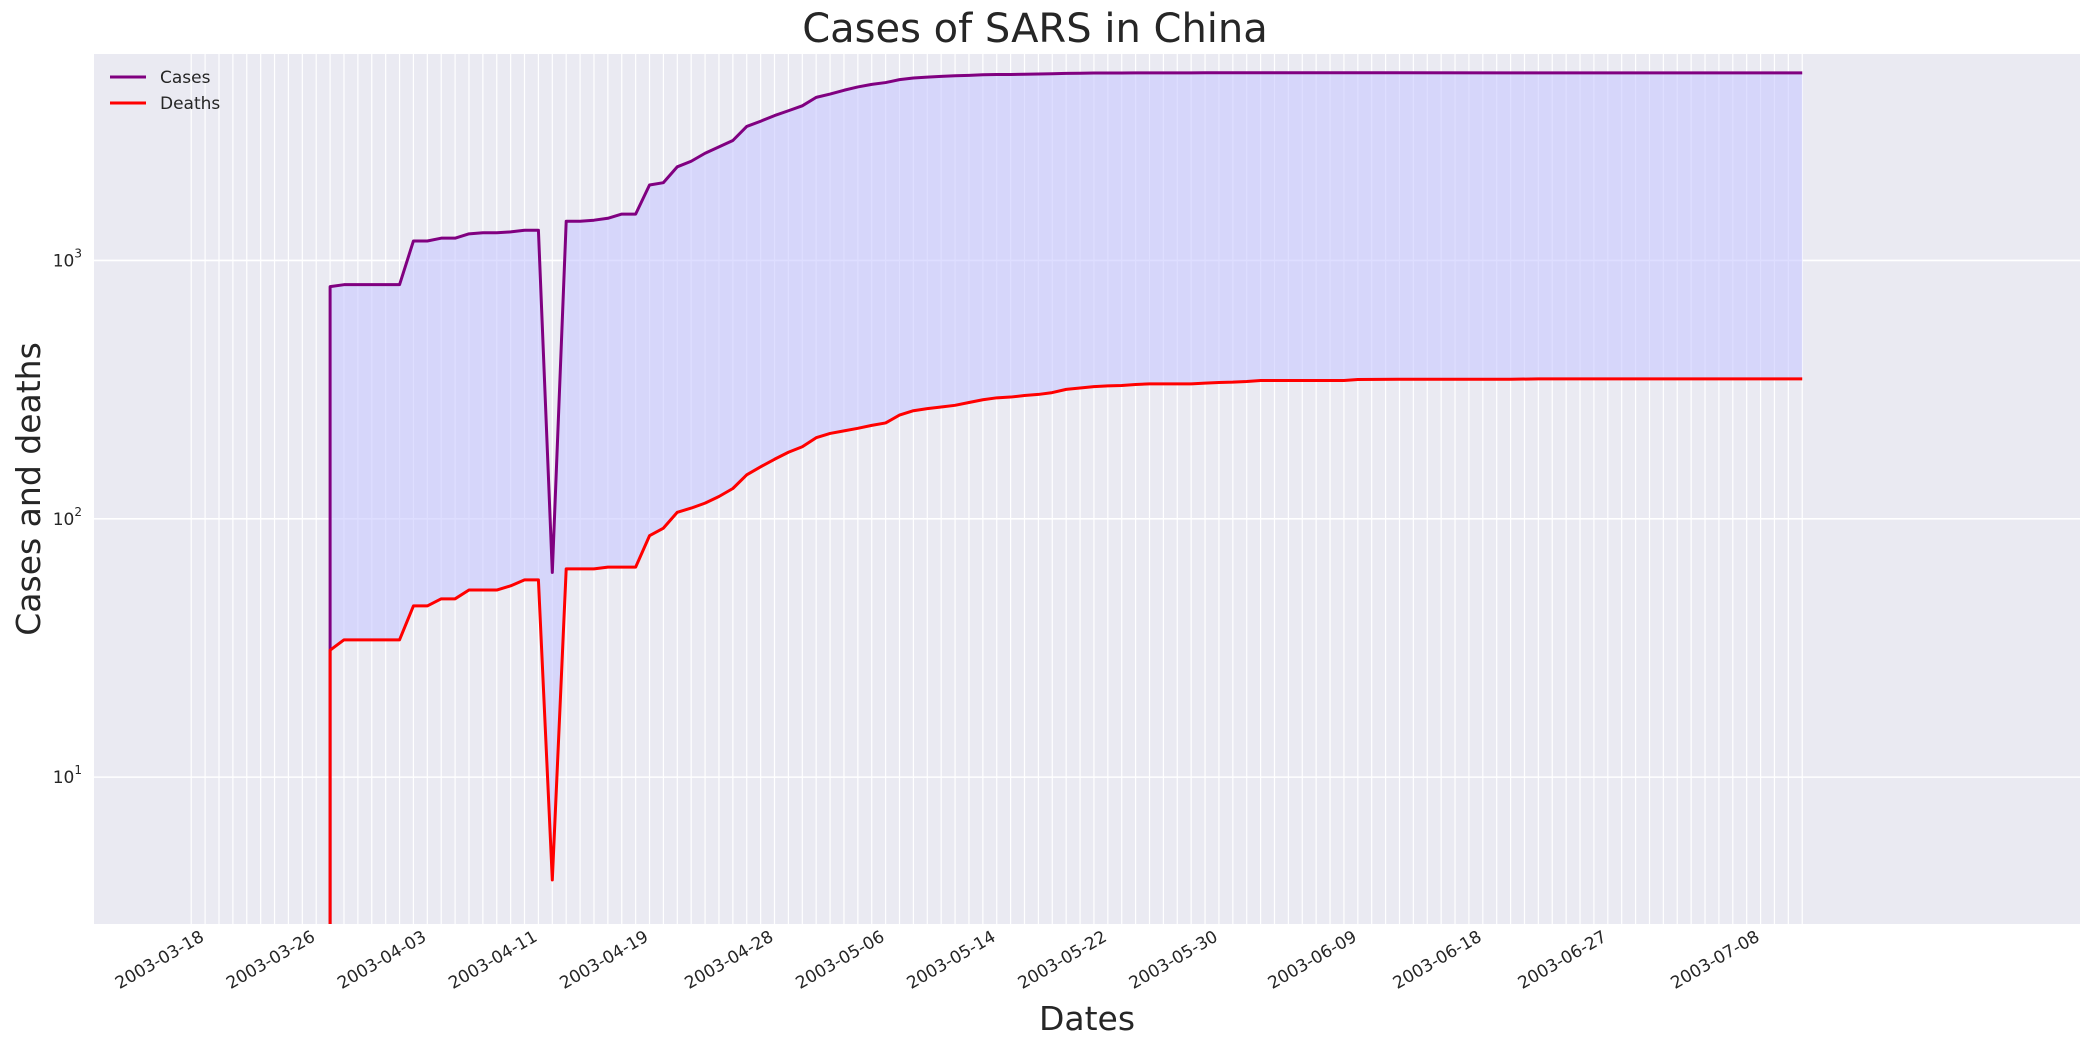  Describe the element at coordinates (67, 258) in the screenshot. I see `y-tick-label: 10³` at that location.